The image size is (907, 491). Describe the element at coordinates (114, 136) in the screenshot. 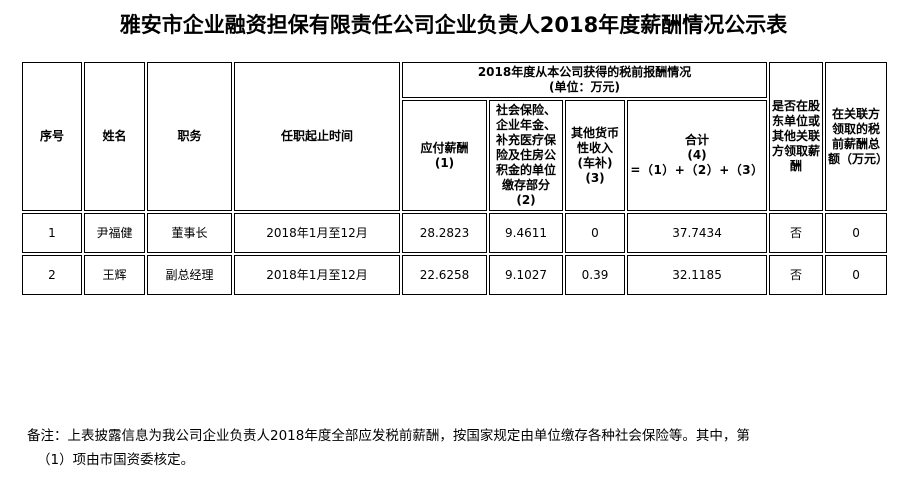

I see `header-name: 姓名` at that location.